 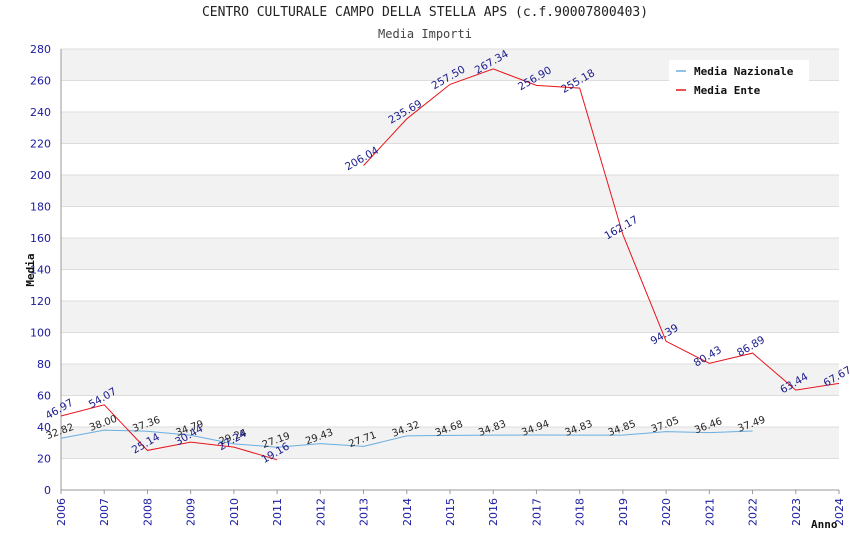 I want to click on legend-label: Media Nazionale, so click(x=744, y=71).